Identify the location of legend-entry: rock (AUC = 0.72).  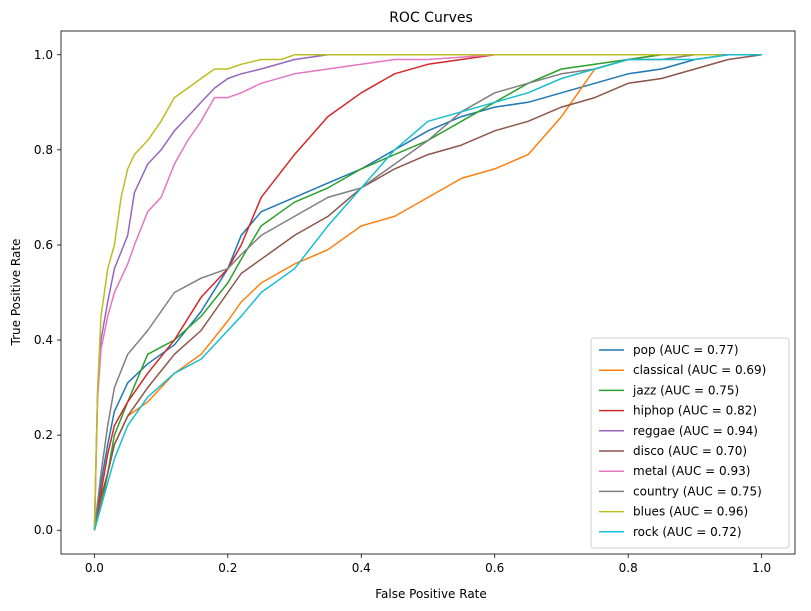
(687, 532).